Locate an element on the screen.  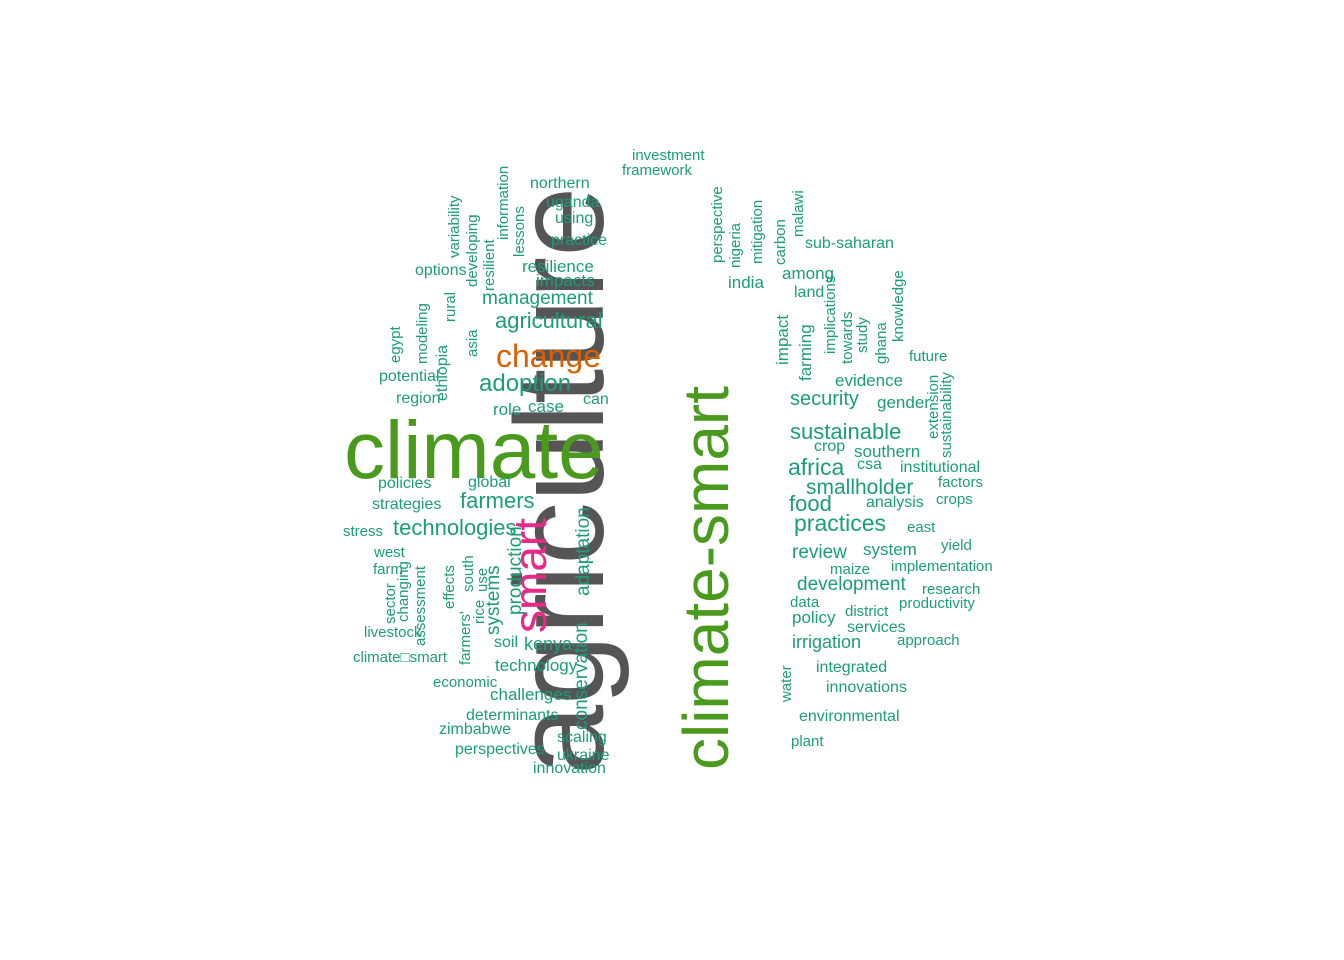
word-6: conservation is located at coordinates (581, 676).